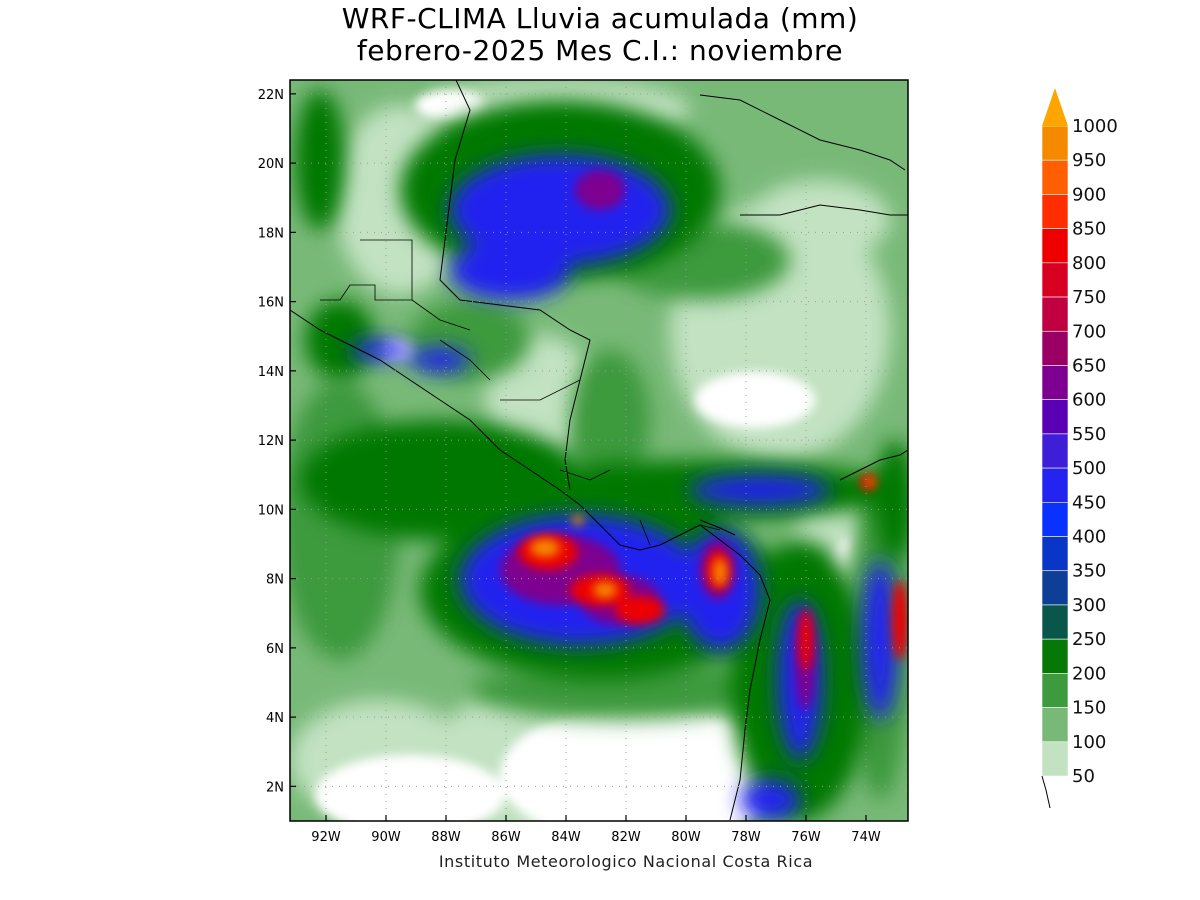  What do you see at coordinates (326, 837) in the screenshot?
I see `lon-tick-label: 92W` at bounding box center [326, 837].